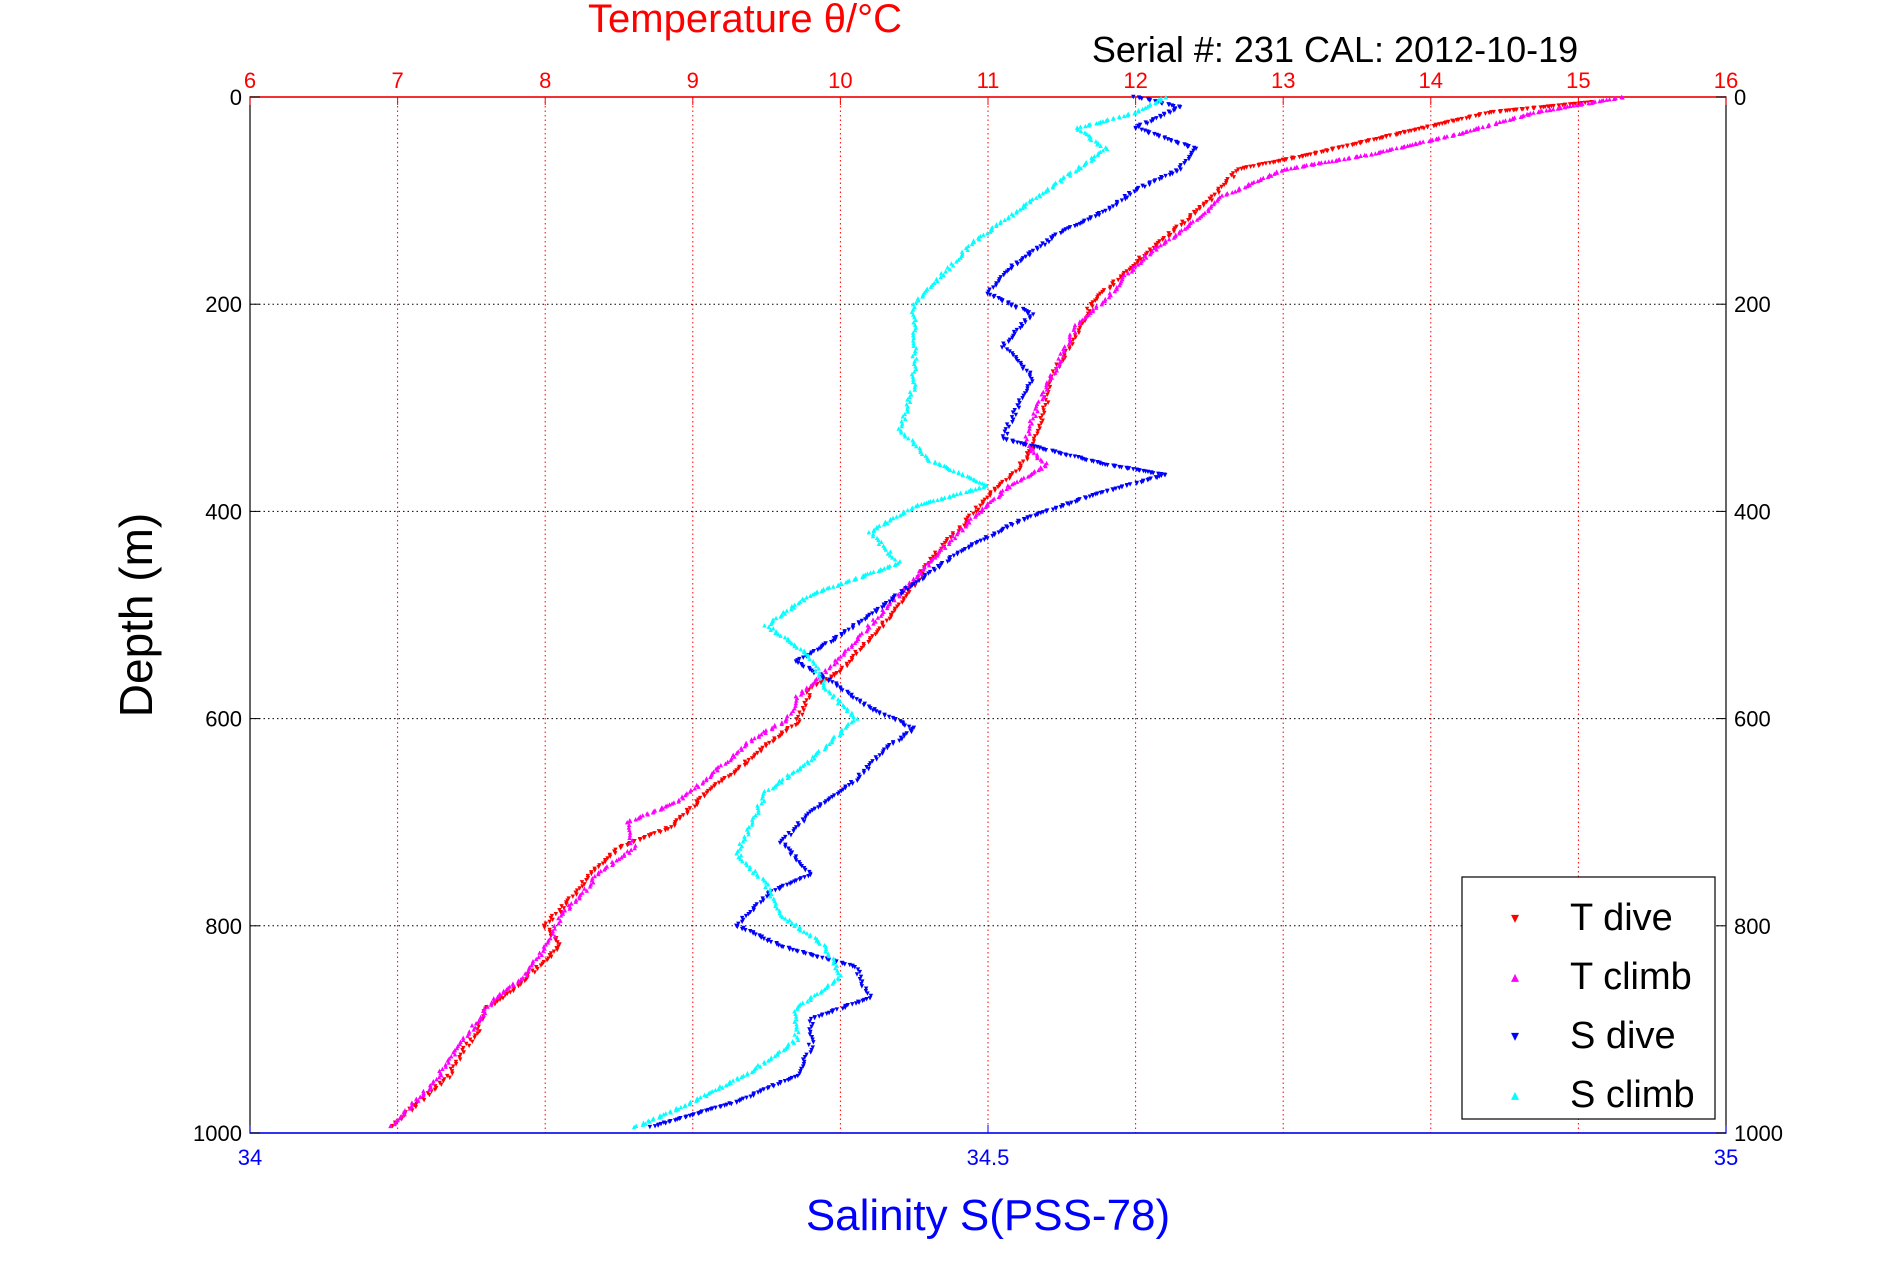  What do you see at coordinates (1283, 80) in the screenshot?
I see `temperature-tick-label: 13` at bounding box center [1283, 80].